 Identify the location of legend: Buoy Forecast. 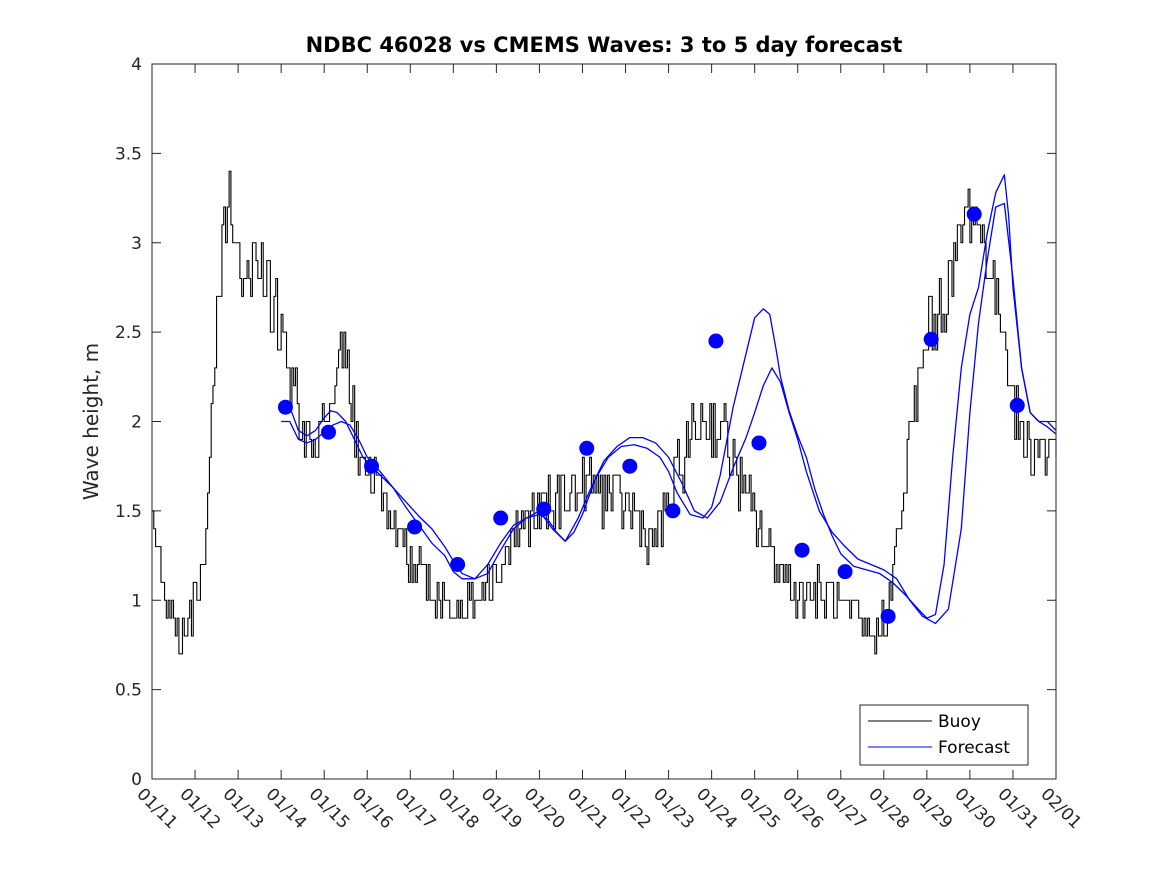
(944, 735).